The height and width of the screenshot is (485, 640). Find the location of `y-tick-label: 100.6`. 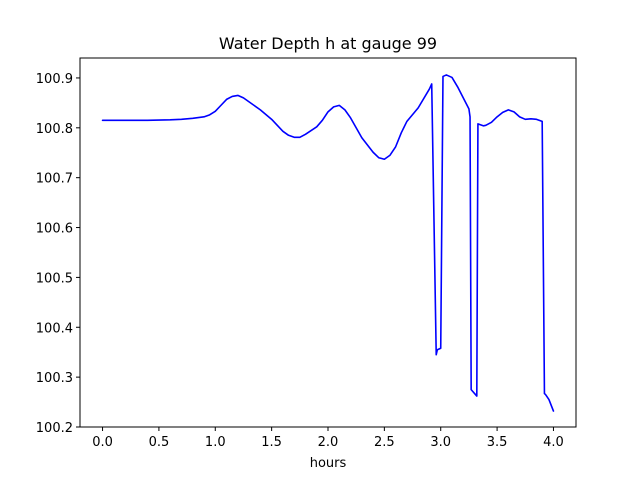

y-tick-label: 100.6 is located at coordinates (54, 229).